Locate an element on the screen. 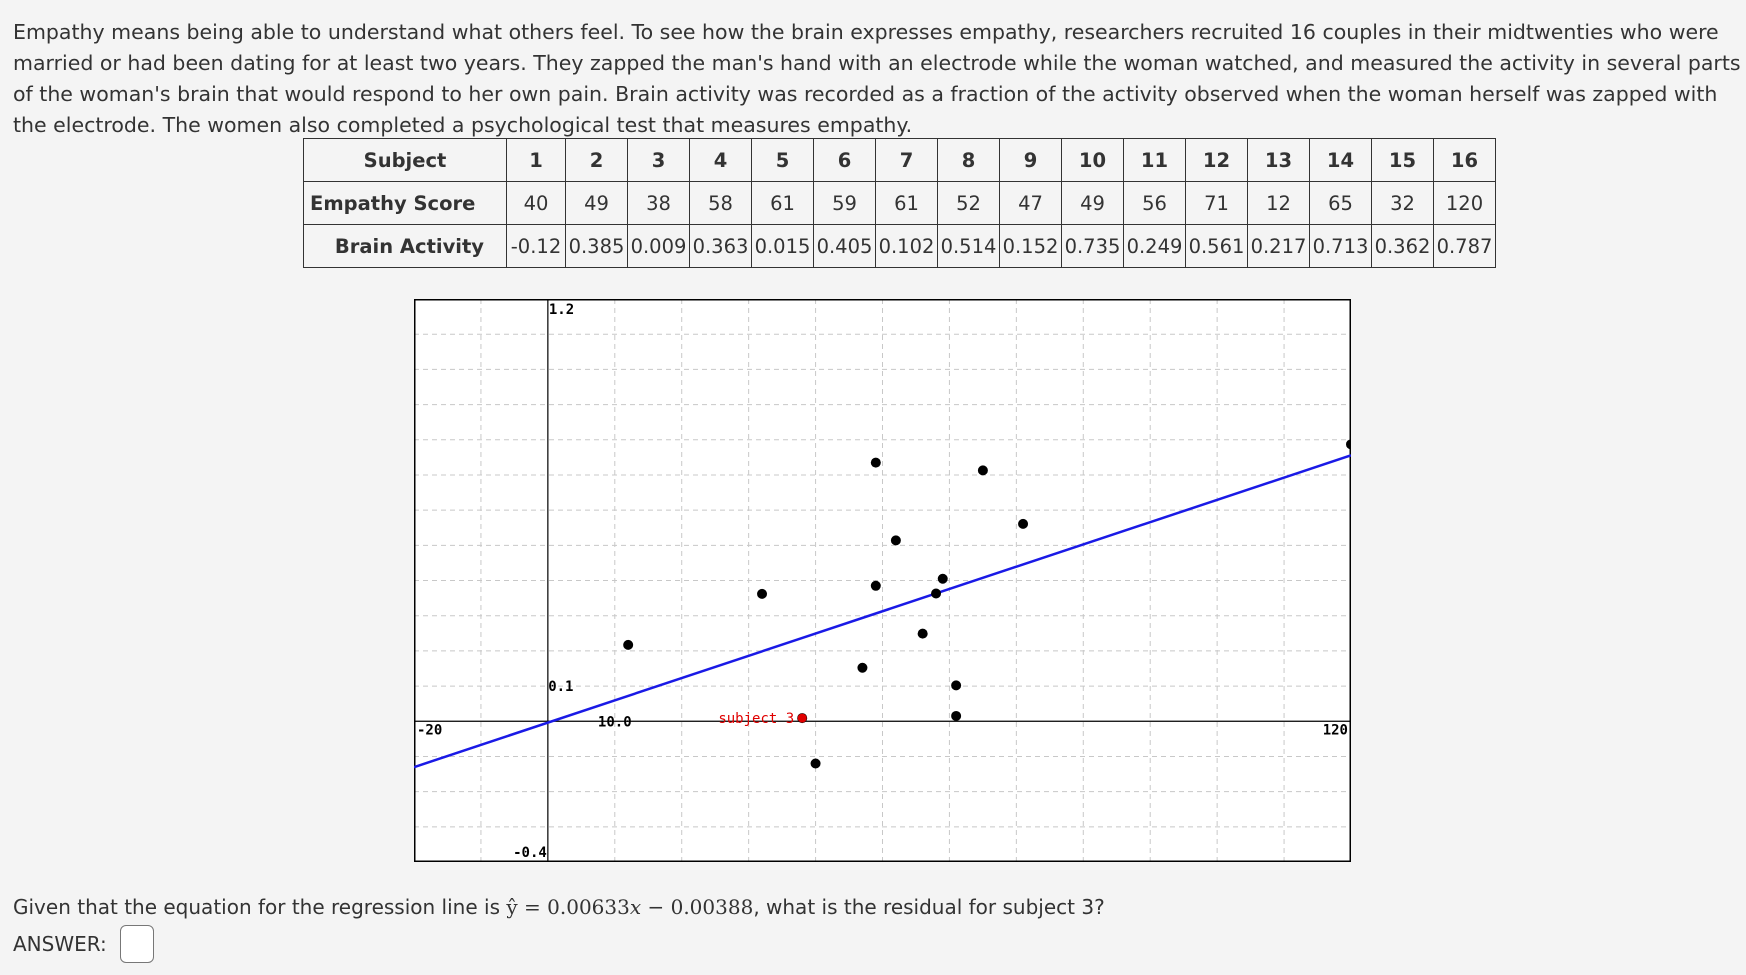 The height and width of the screenshot is (975, 1746). brain-cell: 0.385 is located at coordinates (596, 246).